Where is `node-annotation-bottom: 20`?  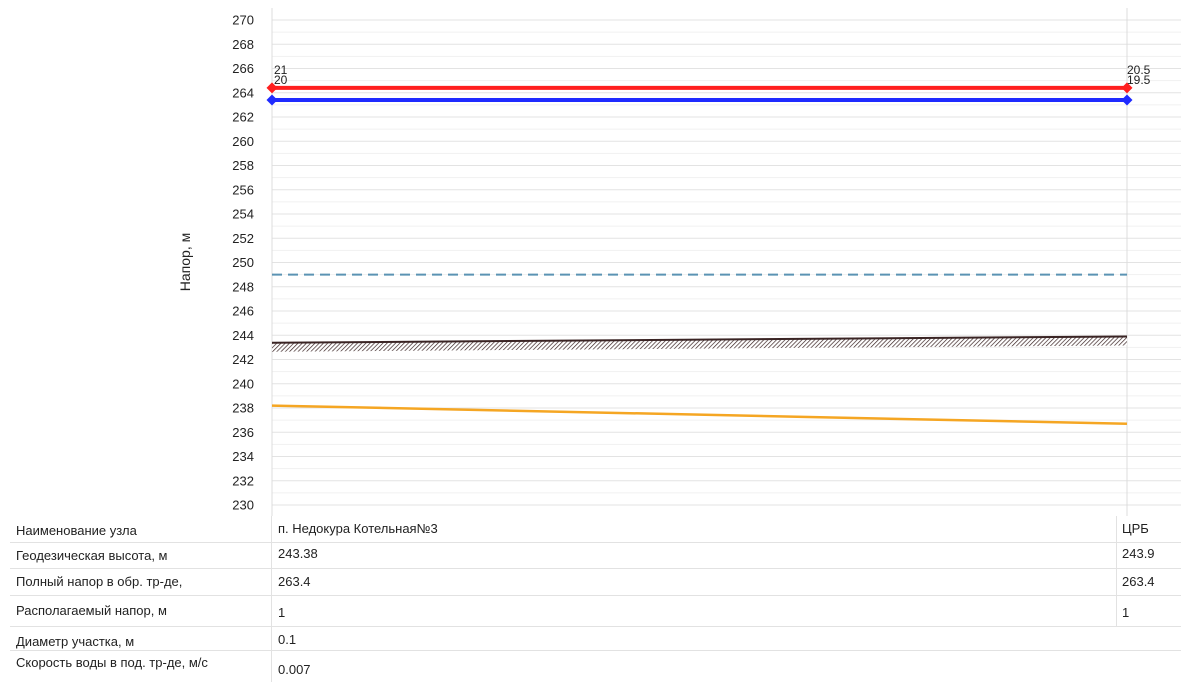 node-annotation-bottom: 20 is located at coordinates (281, 80).